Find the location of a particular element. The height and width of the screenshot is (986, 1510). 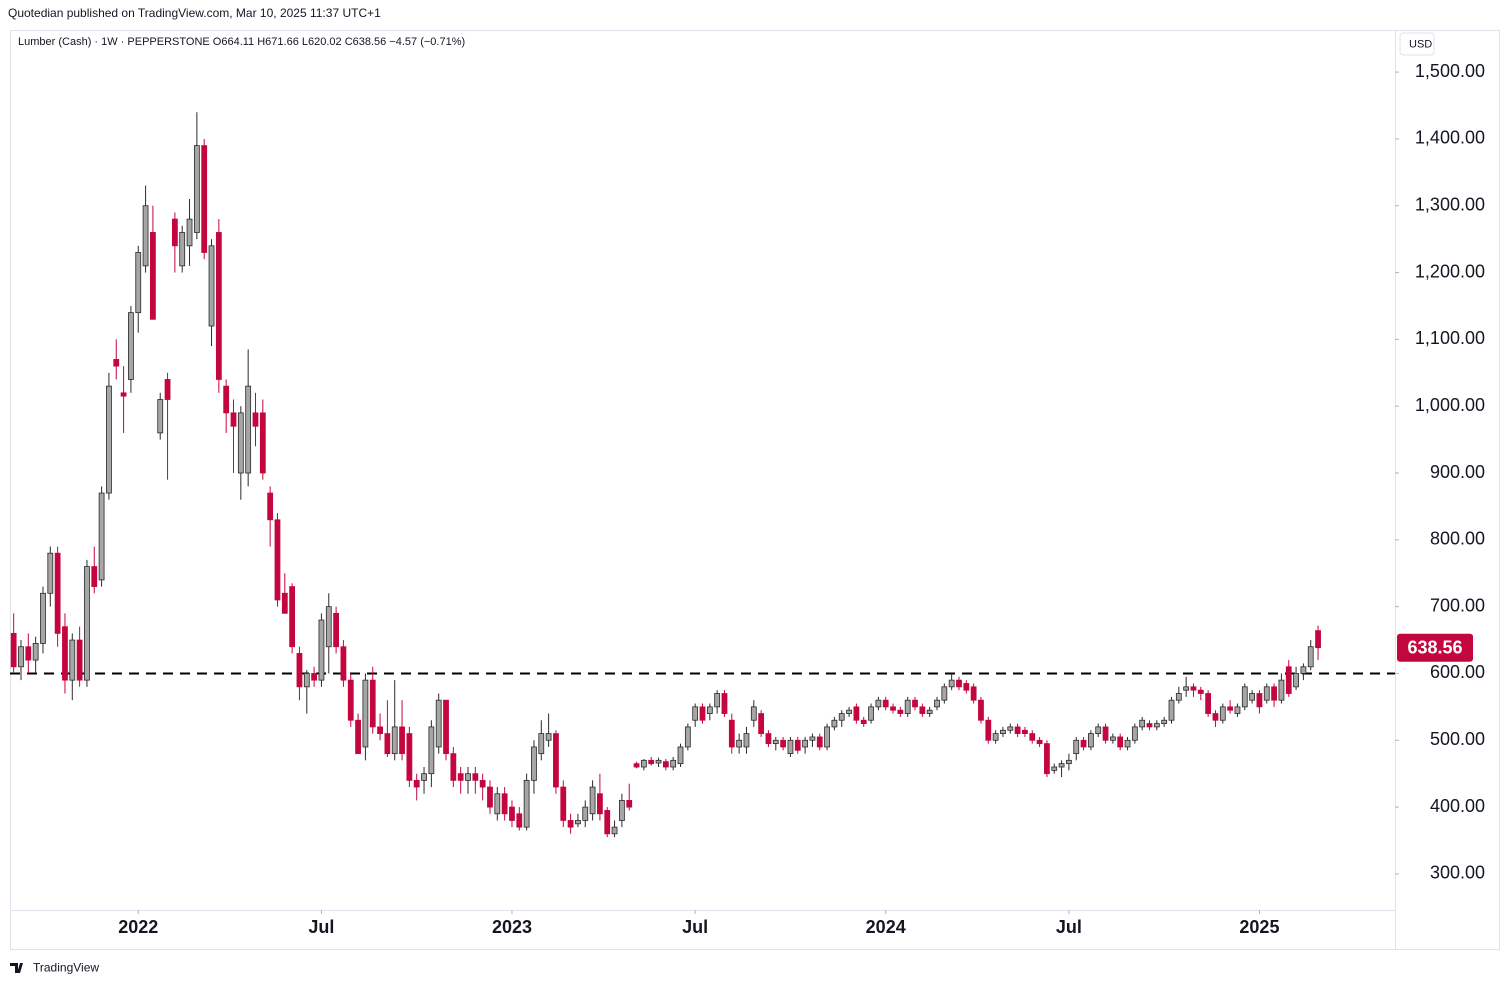

currency-box is located at coordinates (1417, 44).